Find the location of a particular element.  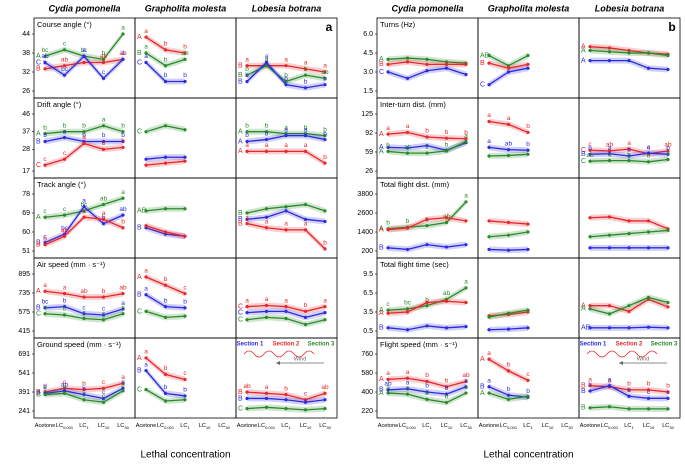

error-band is located at coordinates (508, 66).